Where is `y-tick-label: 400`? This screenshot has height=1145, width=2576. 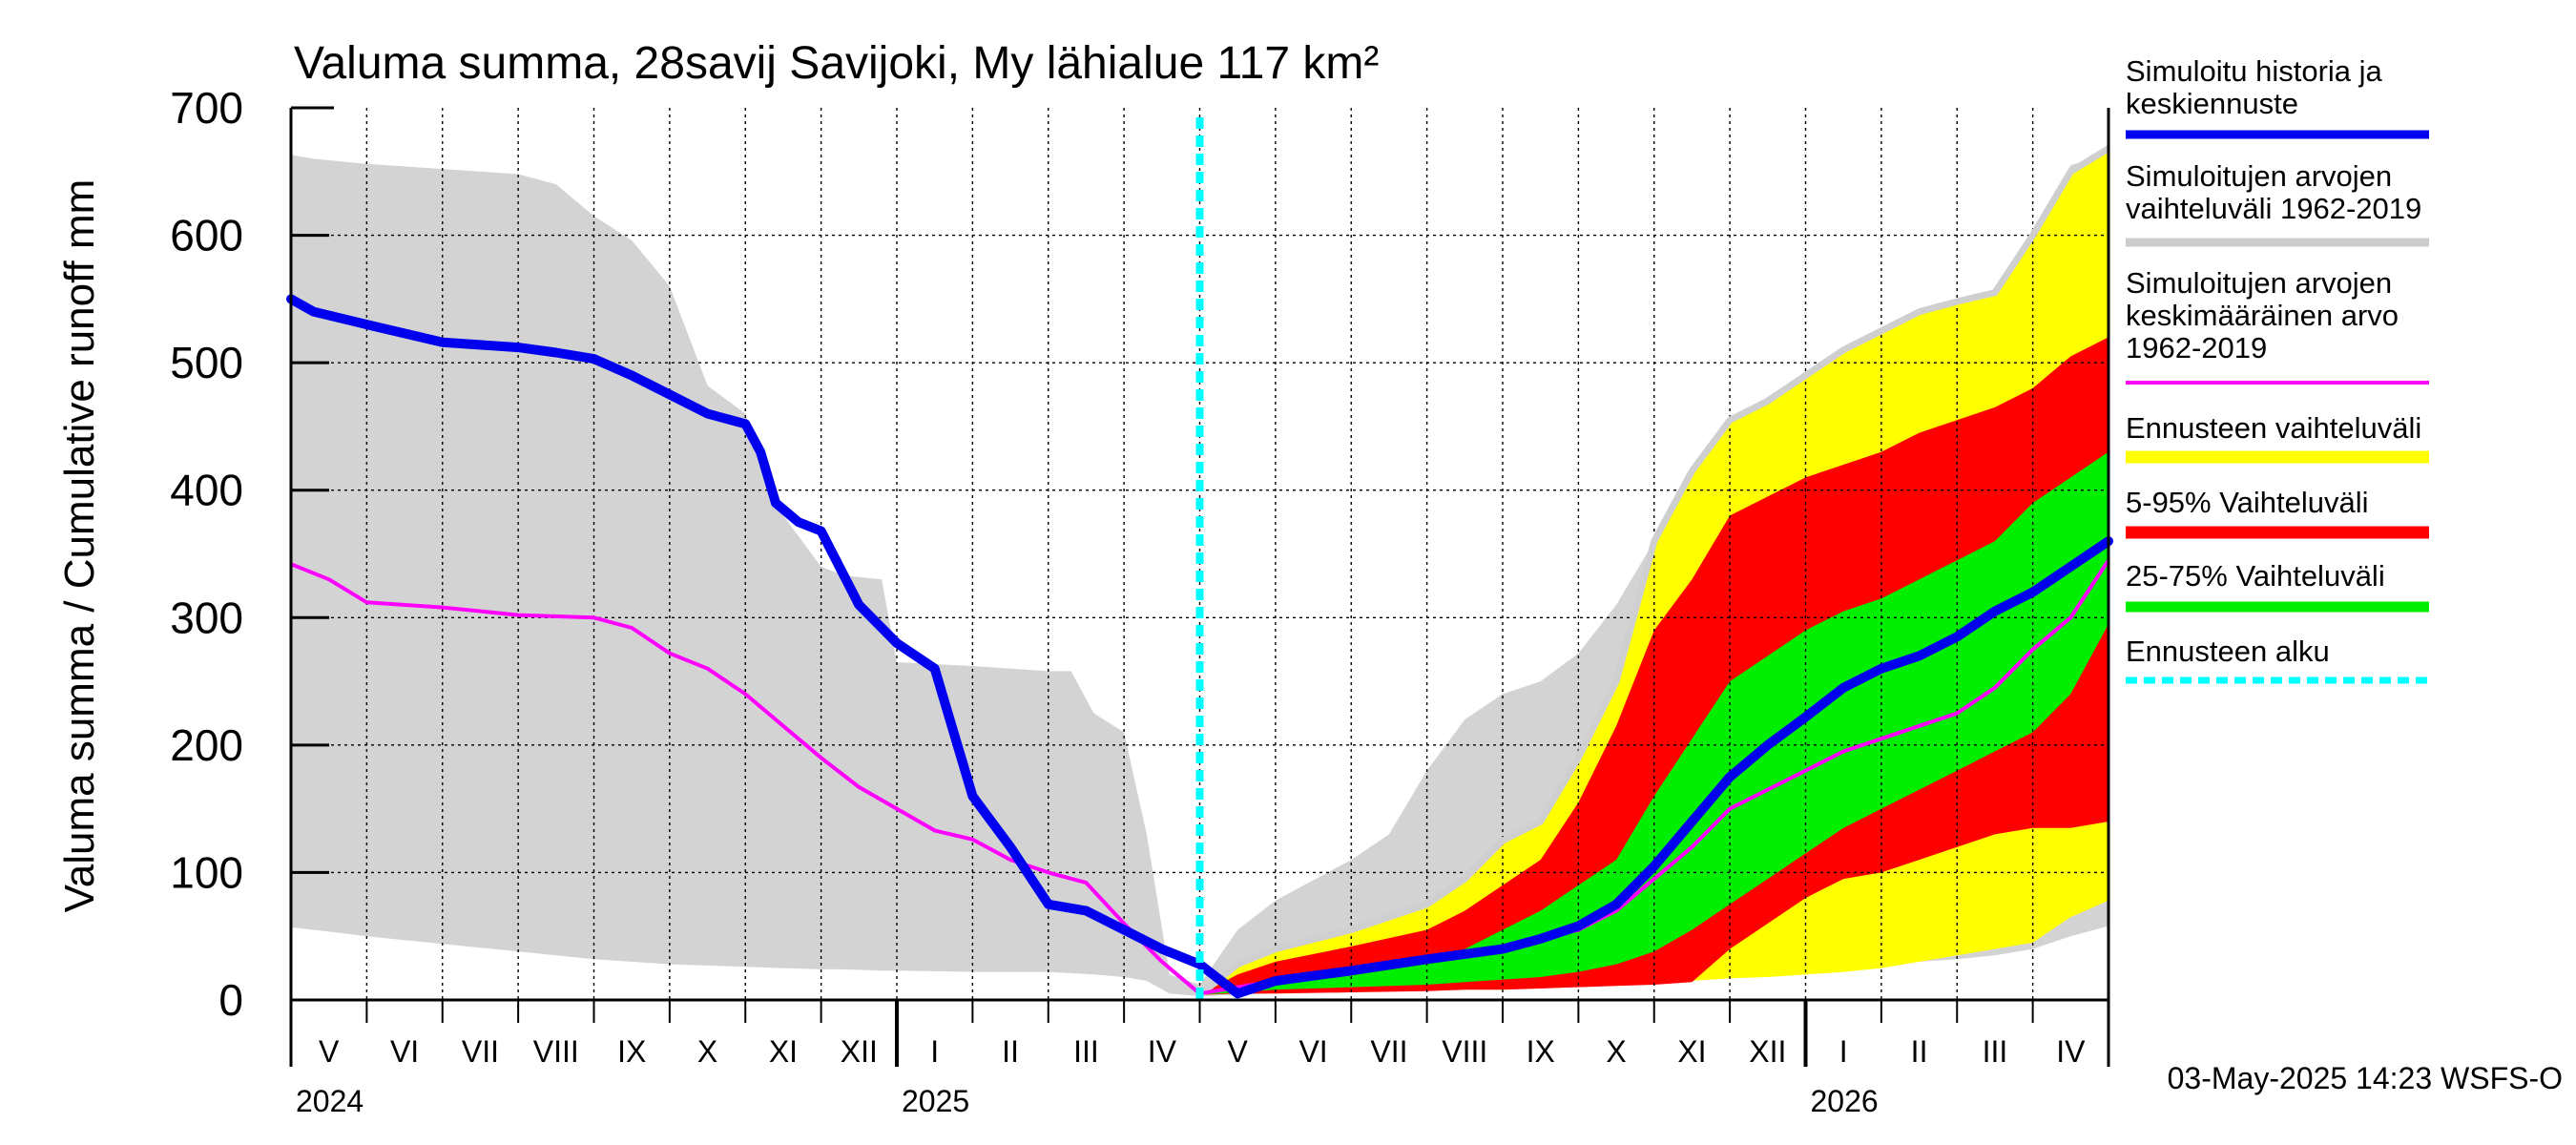
y-tick-label: 400 is located at coordinates (206, 490).